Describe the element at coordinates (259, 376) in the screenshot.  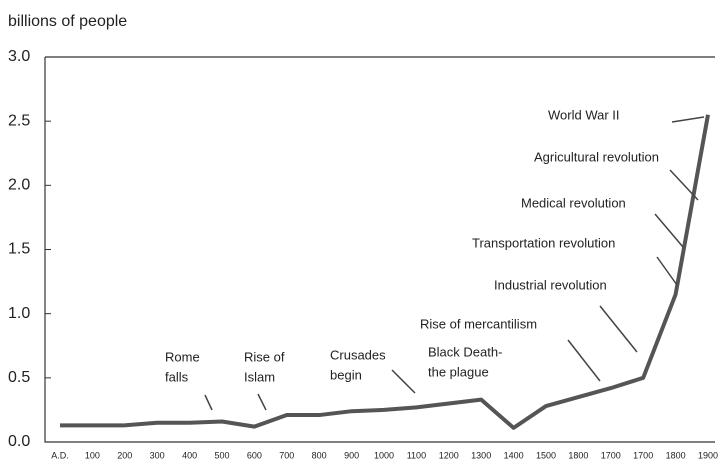
I see `annotation: Islam` at that location.